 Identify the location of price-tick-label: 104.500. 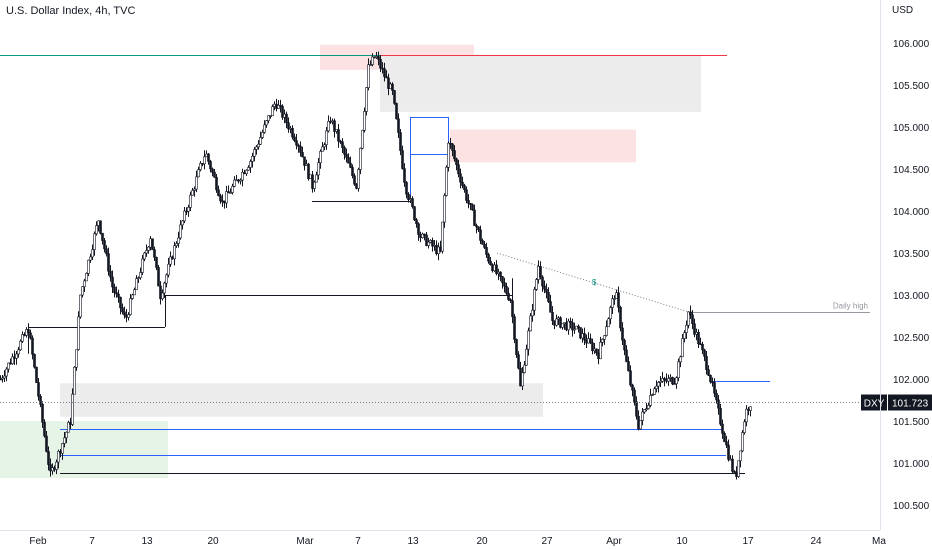
(911, 170).